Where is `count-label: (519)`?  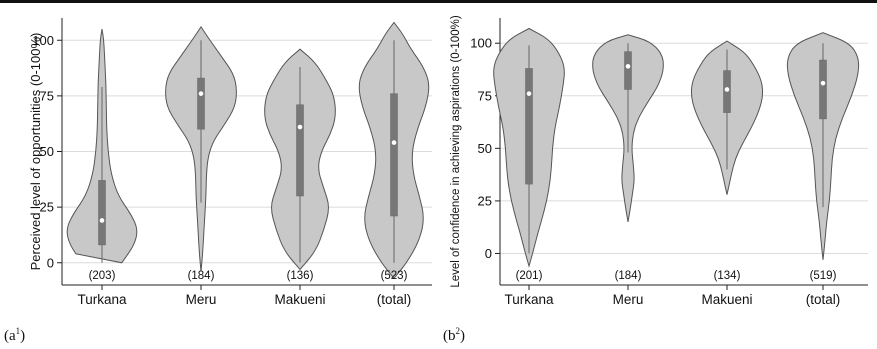 count-label: (519) is located at coordinates (823, 276).